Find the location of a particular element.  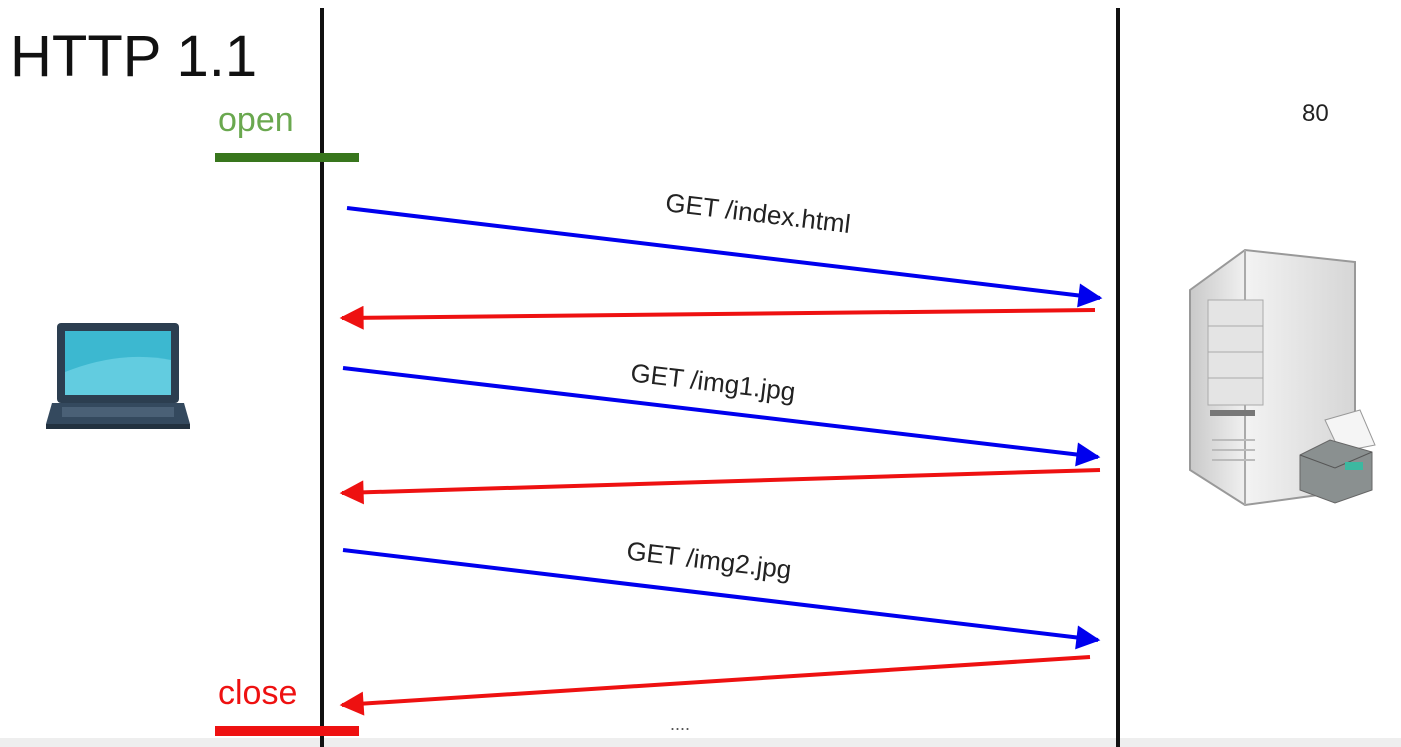

title: HTTP 1.1 is located at coordinates (133, 56).